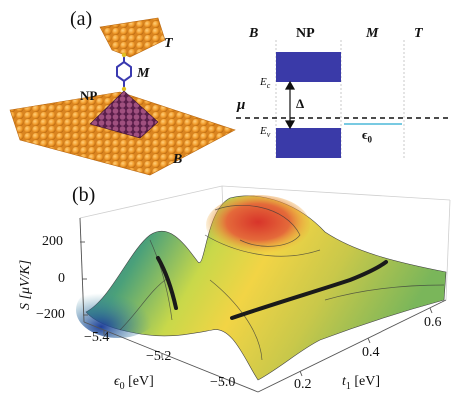  Describe the element at coordinates (254, 33) in the screenshot. I see `column-b-label: B` at that location.